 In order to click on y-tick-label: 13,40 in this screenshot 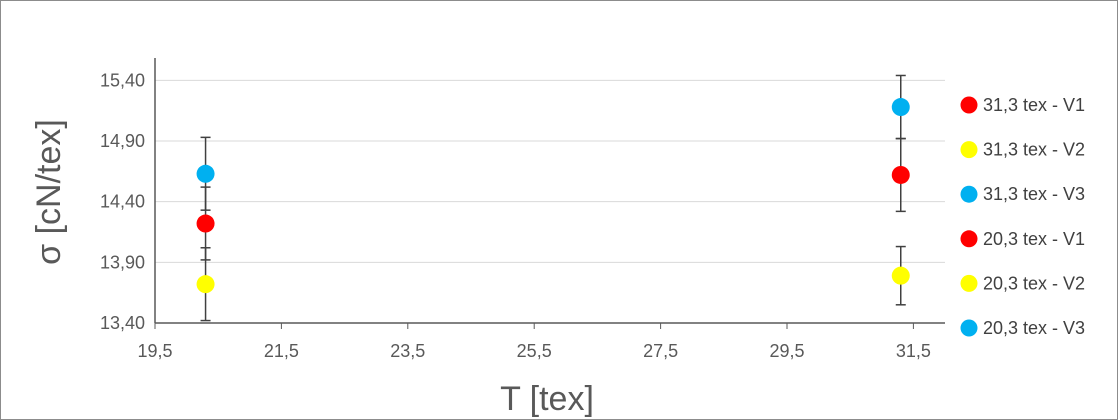, I will do `click(122, 323)`.